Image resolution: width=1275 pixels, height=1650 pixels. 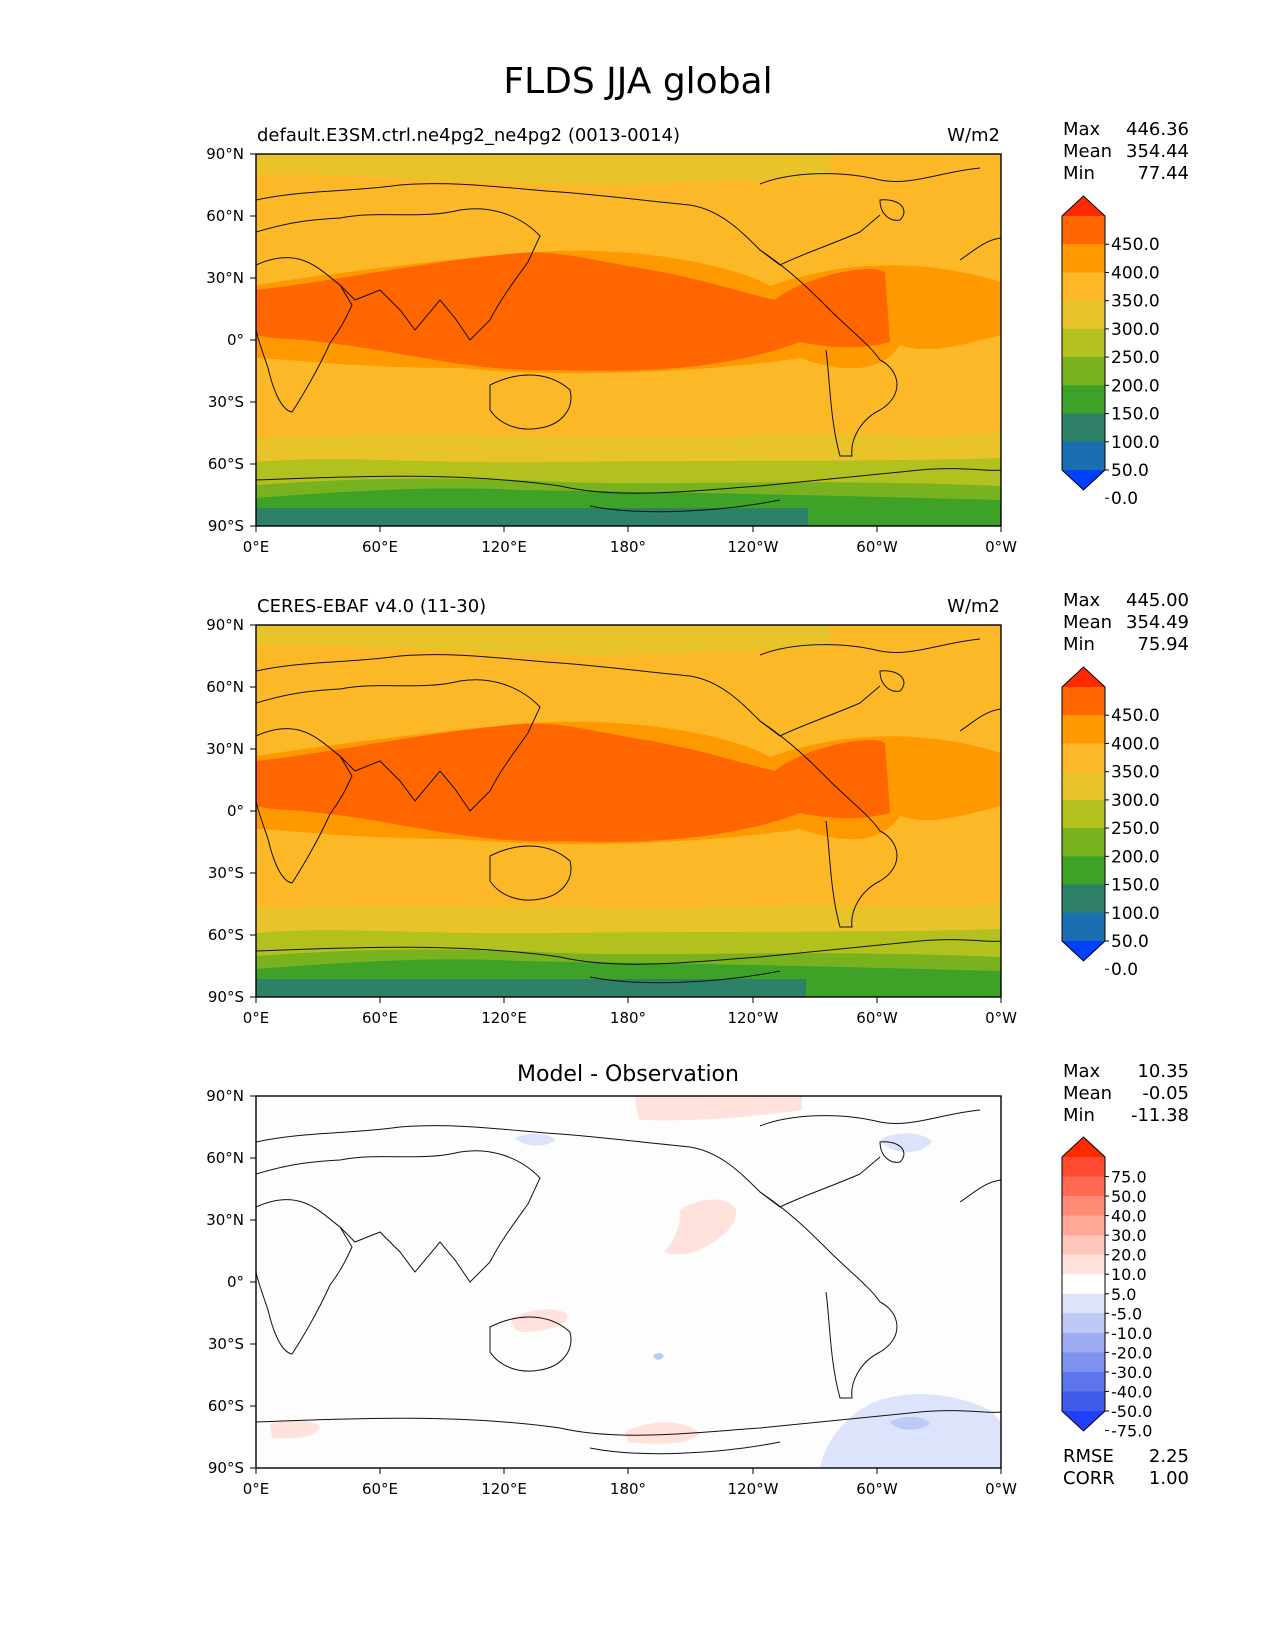 I want to click on colorbar-tick-label: 400.0, so click(x=1135, y=273).